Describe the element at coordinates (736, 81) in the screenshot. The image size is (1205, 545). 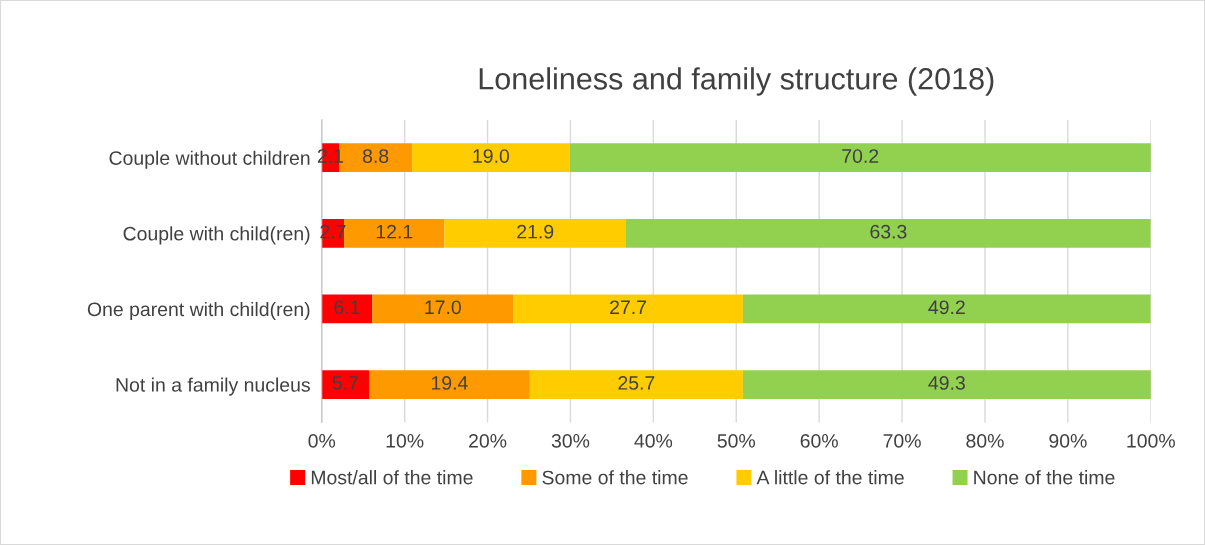
I see `chart-title: Loneliness and family structure (2018)` at that location.